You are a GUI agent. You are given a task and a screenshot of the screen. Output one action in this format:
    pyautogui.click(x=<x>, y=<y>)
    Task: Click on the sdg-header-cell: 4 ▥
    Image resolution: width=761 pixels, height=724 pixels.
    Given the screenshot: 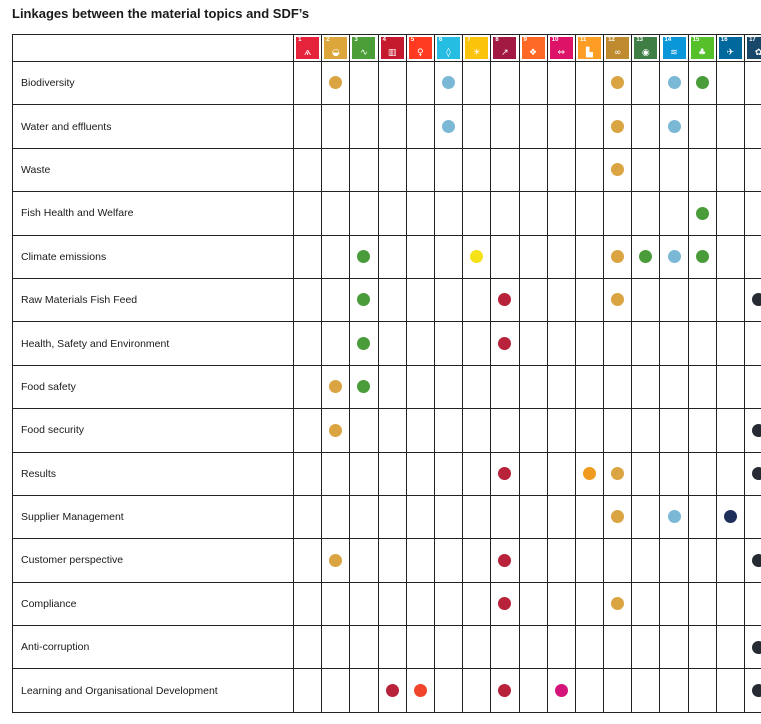 What is the action you would take?
    pyautogui.click(x=392, y=48)
    